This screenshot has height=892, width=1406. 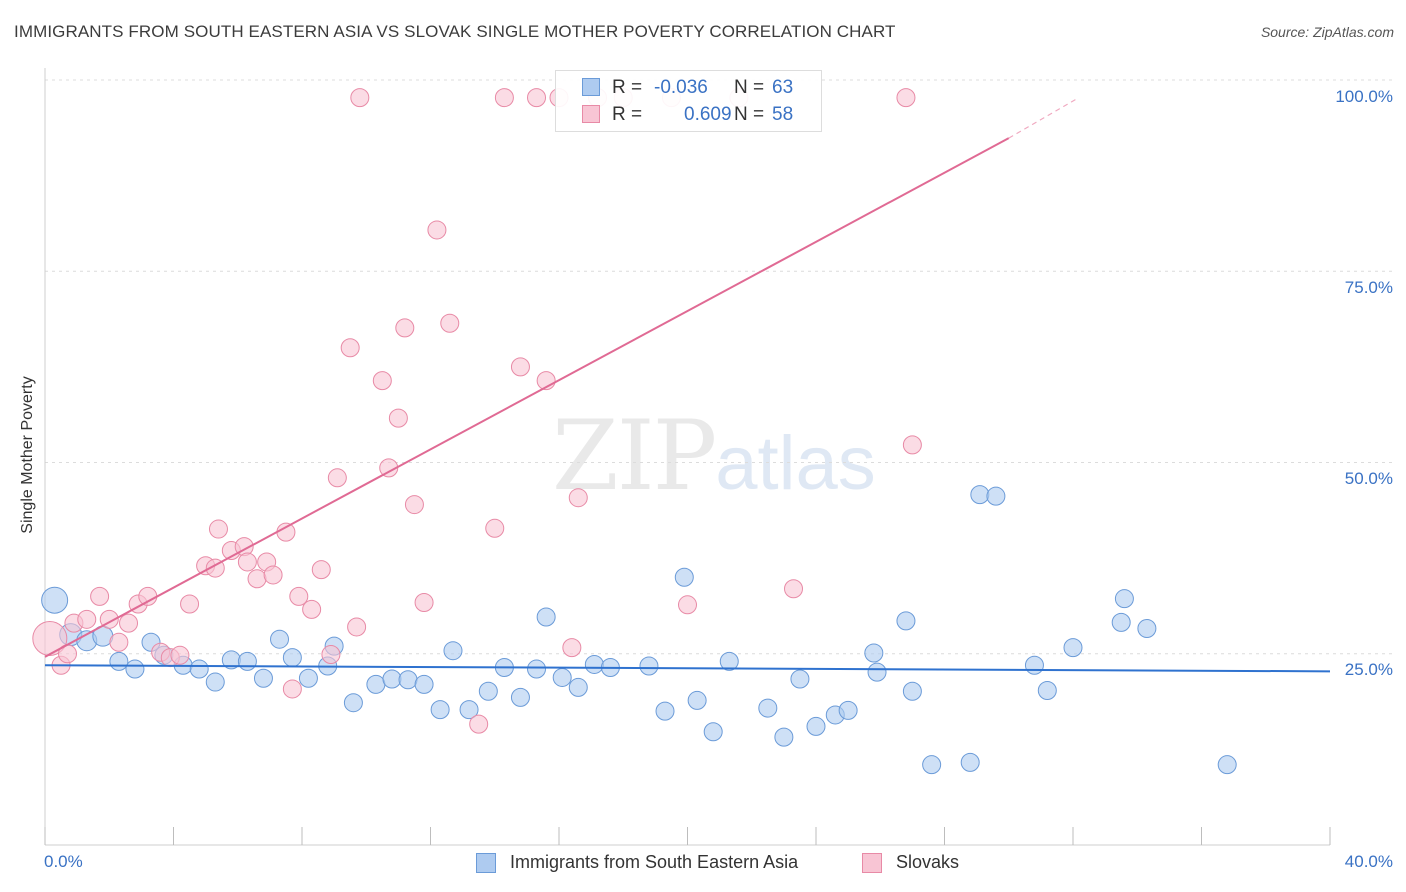 What do you see at coordinates (1368, 669) in the screenshot?
I see `y-tick-label-25: 25.0%` at bounding box center [1368, 669].